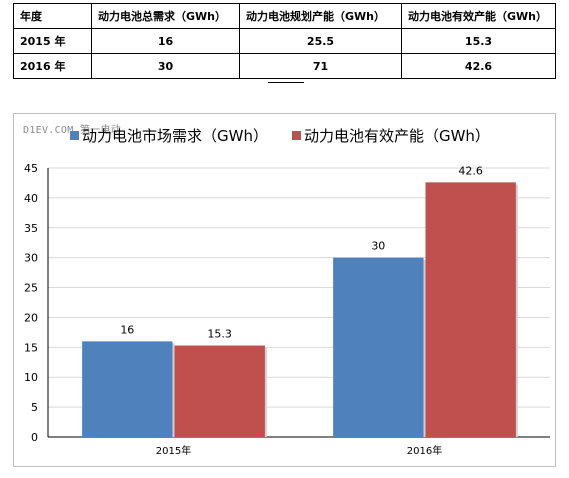  What do you see at coordinates (34, 407) in the screenshot?
I see `y-tick-label: 5` at bounding box center [34, 407].